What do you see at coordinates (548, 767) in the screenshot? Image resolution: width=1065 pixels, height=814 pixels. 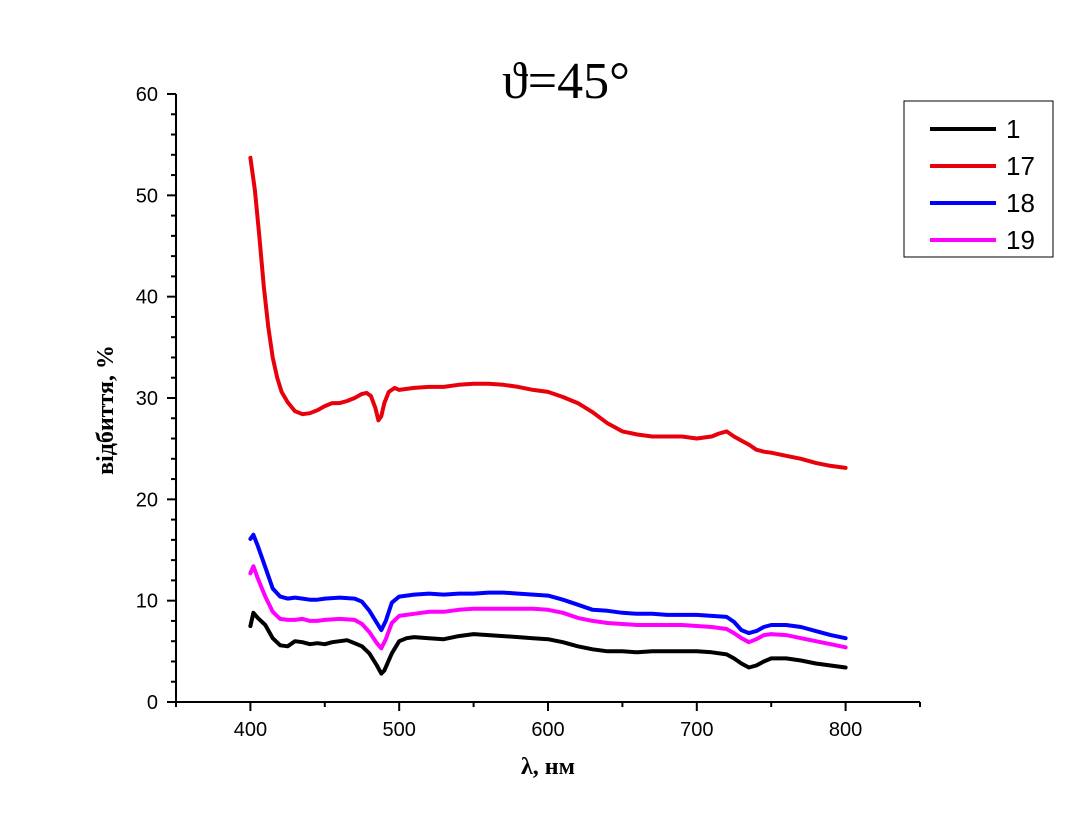 I see `x-axis-title: λ, нм` at bounding box center [548, 767].